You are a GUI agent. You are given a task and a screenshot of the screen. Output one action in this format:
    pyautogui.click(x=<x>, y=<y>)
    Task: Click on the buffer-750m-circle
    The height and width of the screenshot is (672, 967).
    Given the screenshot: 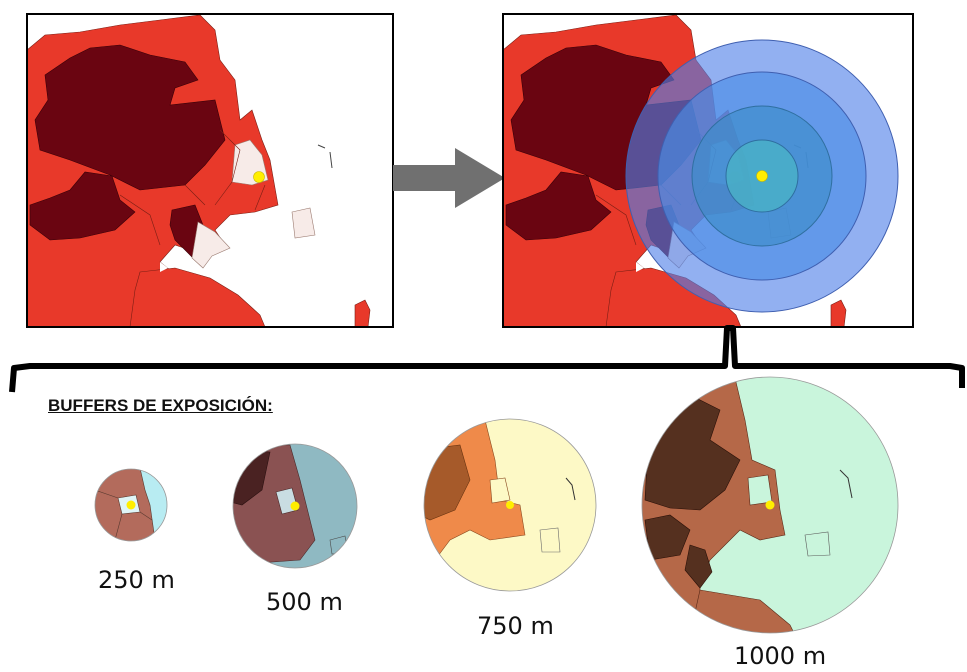 What is the action you would take?
    pyautogui.click(x=510, y=505)
    